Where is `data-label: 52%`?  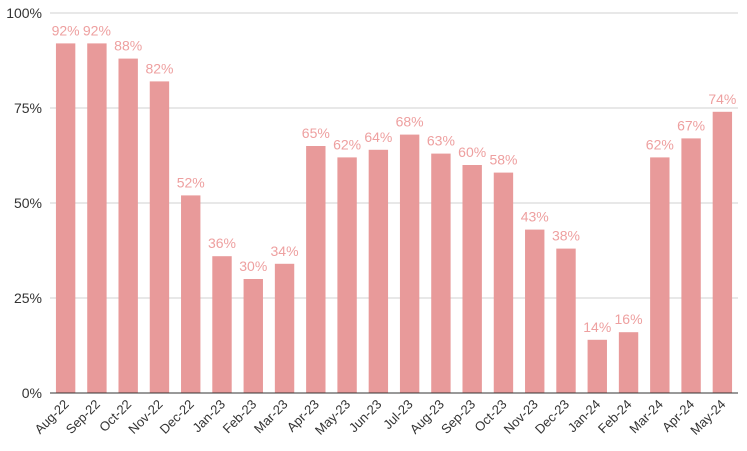
data-label: 52% is located at coordinates (191, 182).